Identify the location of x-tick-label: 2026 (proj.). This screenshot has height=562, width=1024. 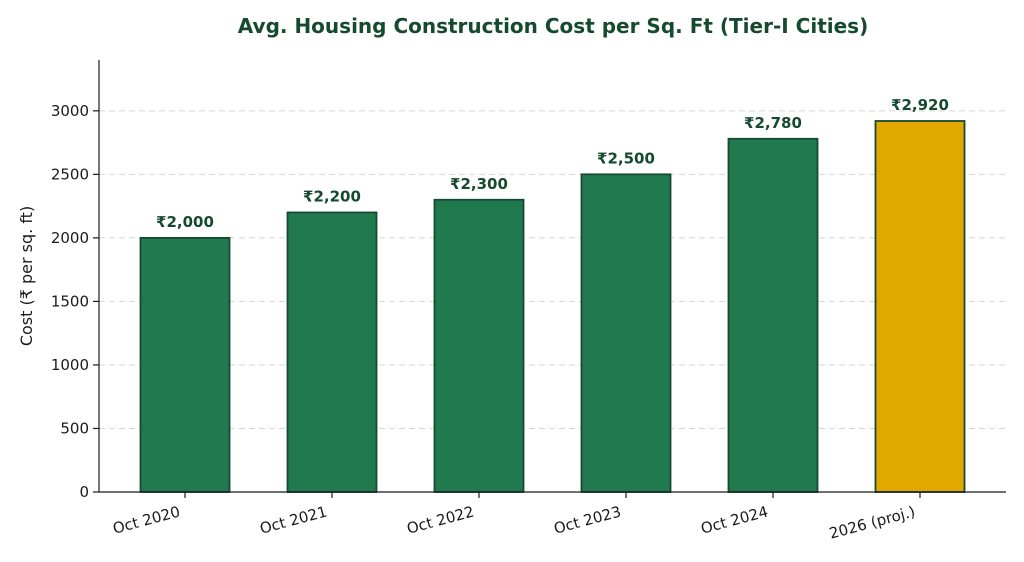
(872, 522).